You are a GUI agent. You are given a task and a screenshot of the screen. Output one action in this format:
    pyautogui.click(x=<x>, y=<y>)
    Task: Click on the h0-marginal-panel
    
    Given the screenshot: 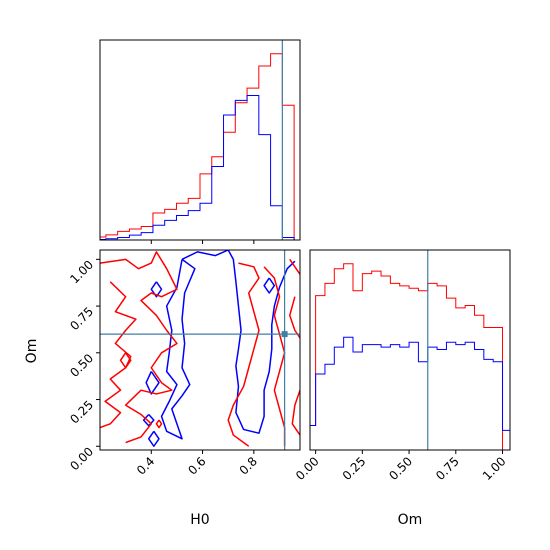 What is the action you would take?
    pyautogui.click(x=200, y=141)
    